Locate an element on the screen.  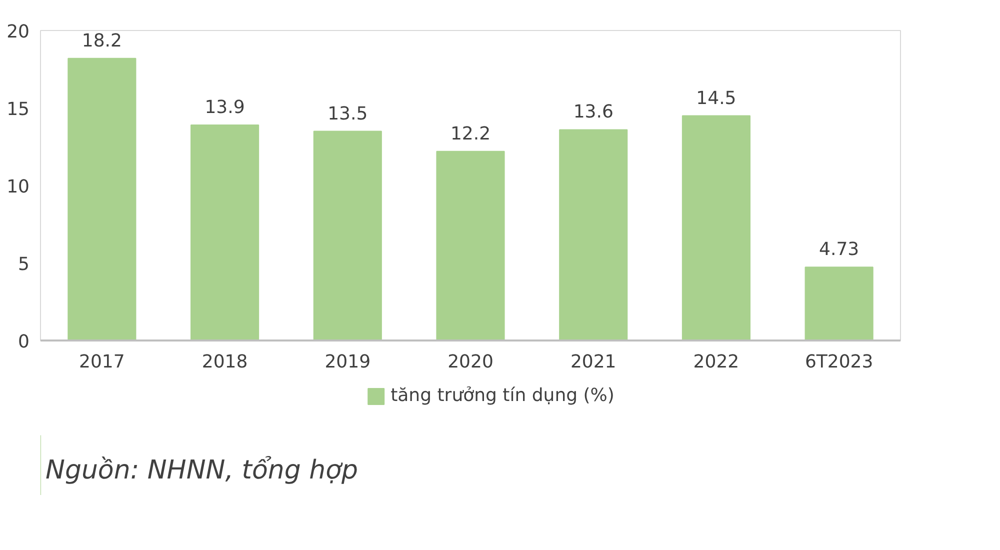
text: Nguồn: NHNN, tổng hợp is located at coordinates (202, 471).